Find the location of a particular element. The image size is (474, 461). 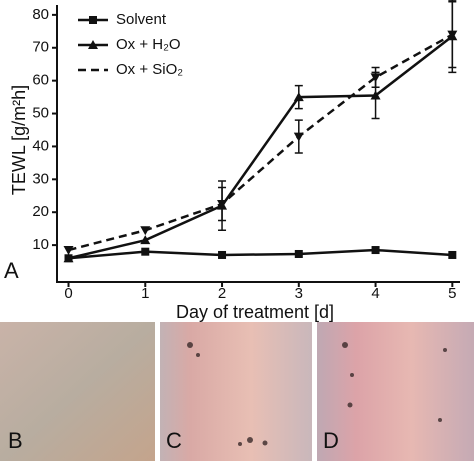

y-axis-title: TEWL [g/m²h] is located at coordinates (19, 140).